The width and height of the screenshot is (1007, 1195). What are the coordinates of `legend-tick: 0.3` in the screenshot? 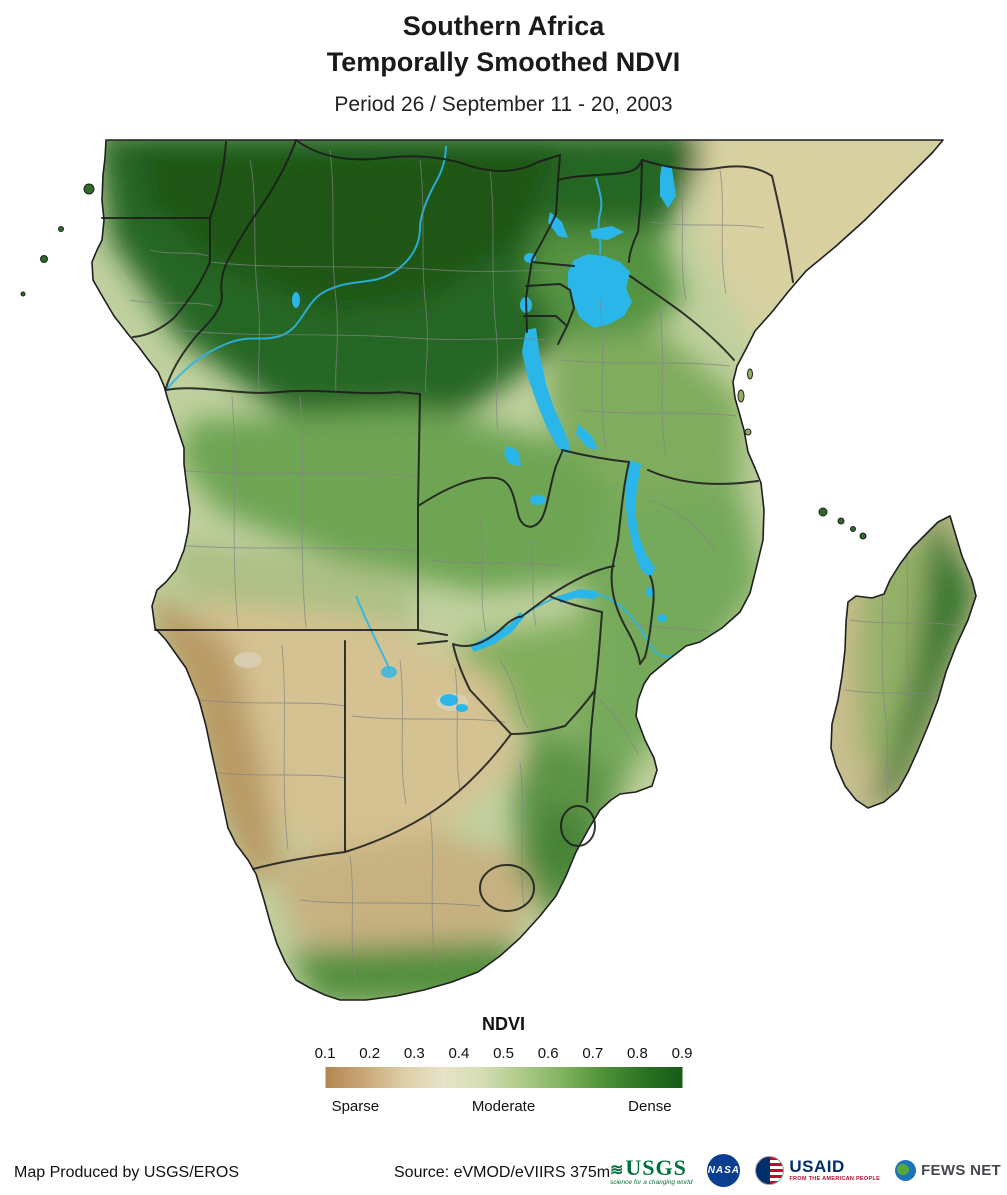 It's located at (414, 1053).